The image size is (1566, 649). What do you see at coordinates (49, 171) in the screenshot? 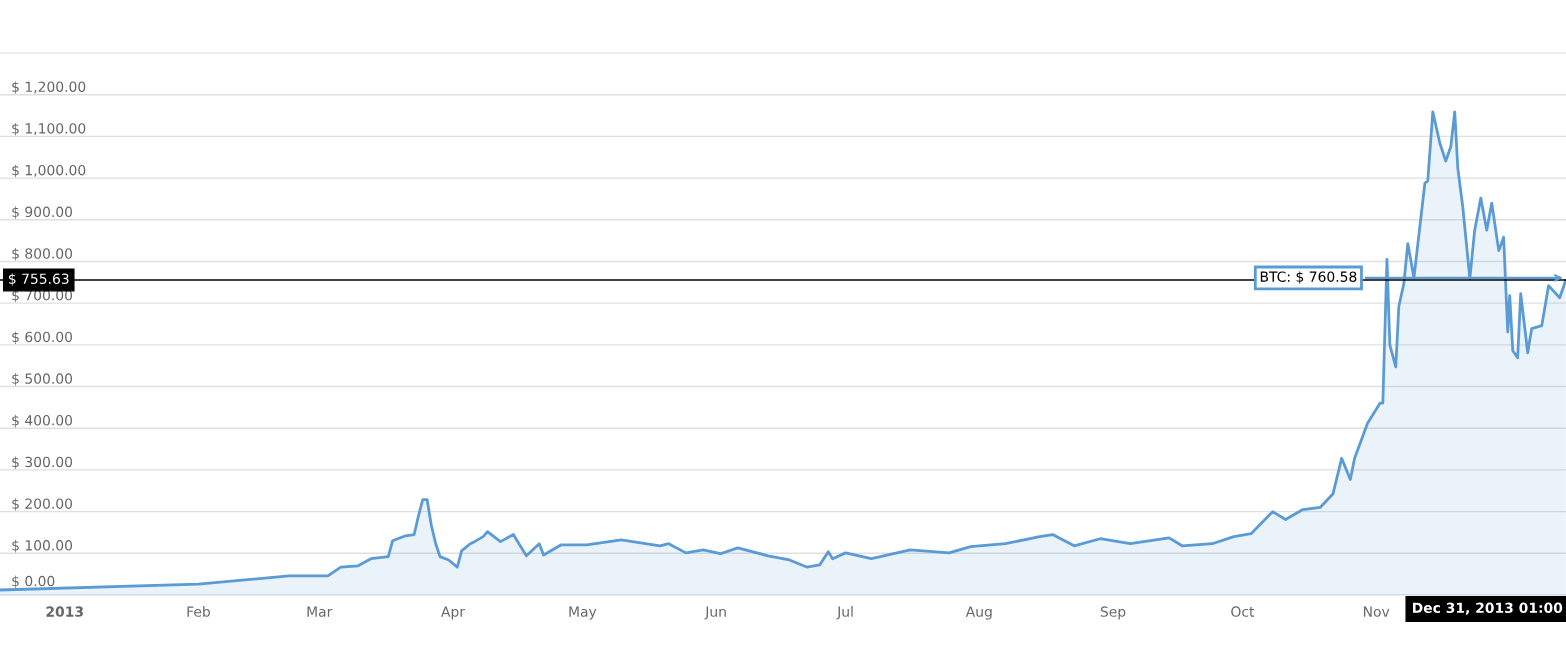
I see `y-tick-label: $ 1,000.00` at bounding box center [49, 171].